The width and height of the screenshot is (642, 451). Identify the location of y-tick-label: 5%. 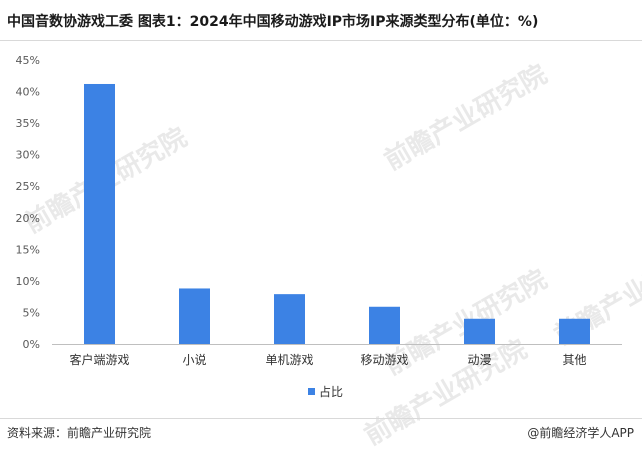
(31, 312).